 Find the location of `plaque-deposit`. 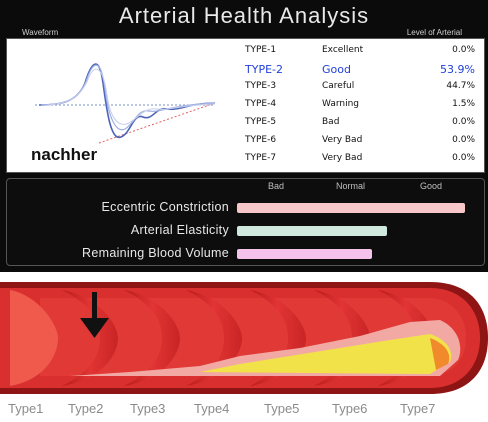

plaque-deposit is located at coordinates (326, 354).